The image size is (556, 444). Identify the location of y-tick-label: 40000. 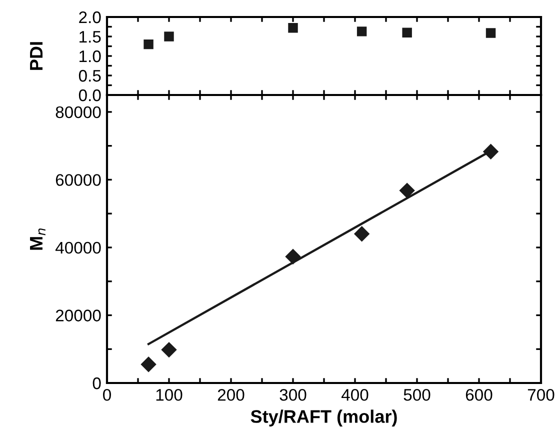
(78, 248).